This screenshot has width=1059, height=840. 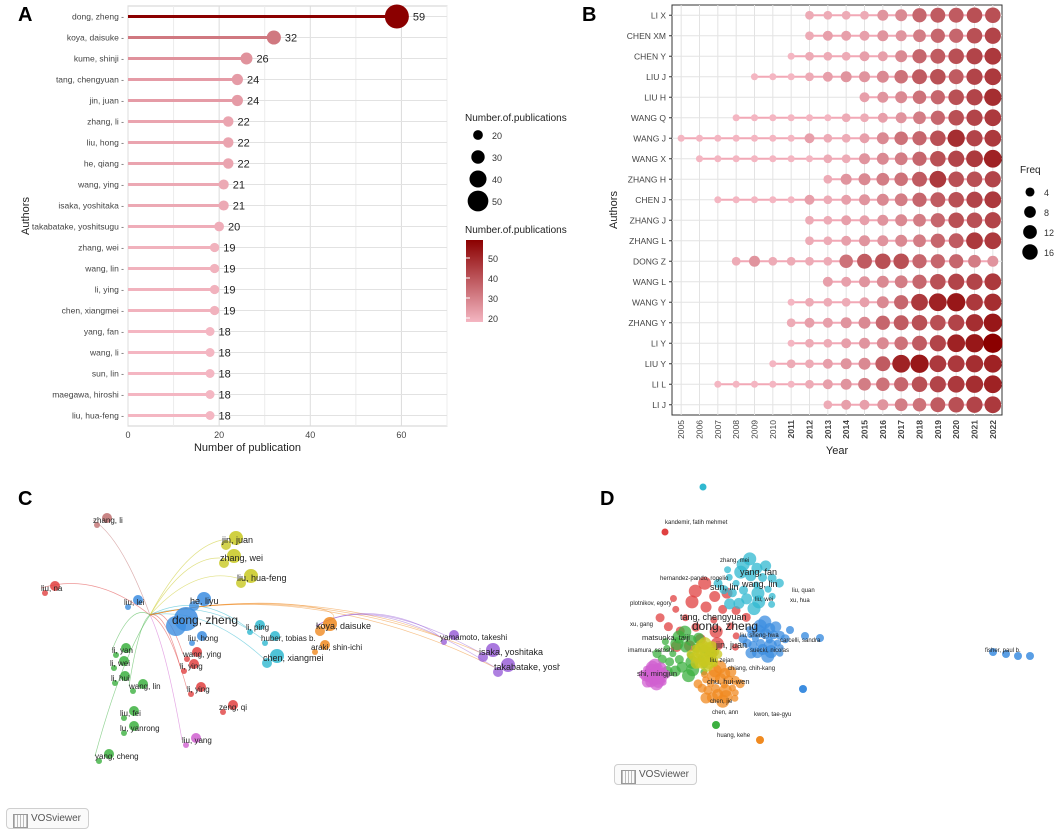 I want to click on vosviewer-logo-d-text: VOSviewer, so click(x=664, y=774).